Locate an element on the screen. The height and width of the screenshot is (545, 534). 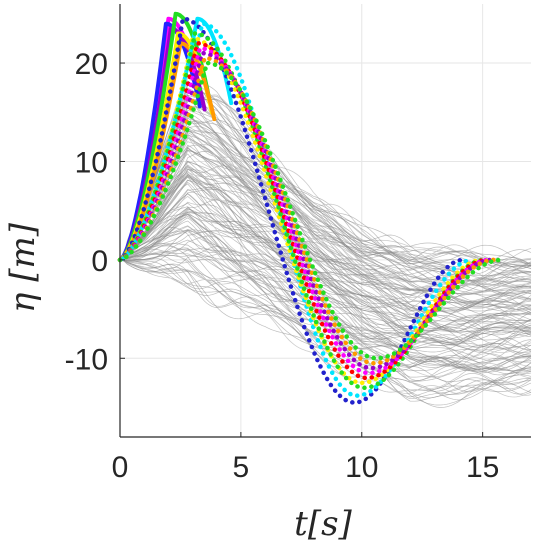
x-tick-label: 15 is located at coordinates (482, 467).